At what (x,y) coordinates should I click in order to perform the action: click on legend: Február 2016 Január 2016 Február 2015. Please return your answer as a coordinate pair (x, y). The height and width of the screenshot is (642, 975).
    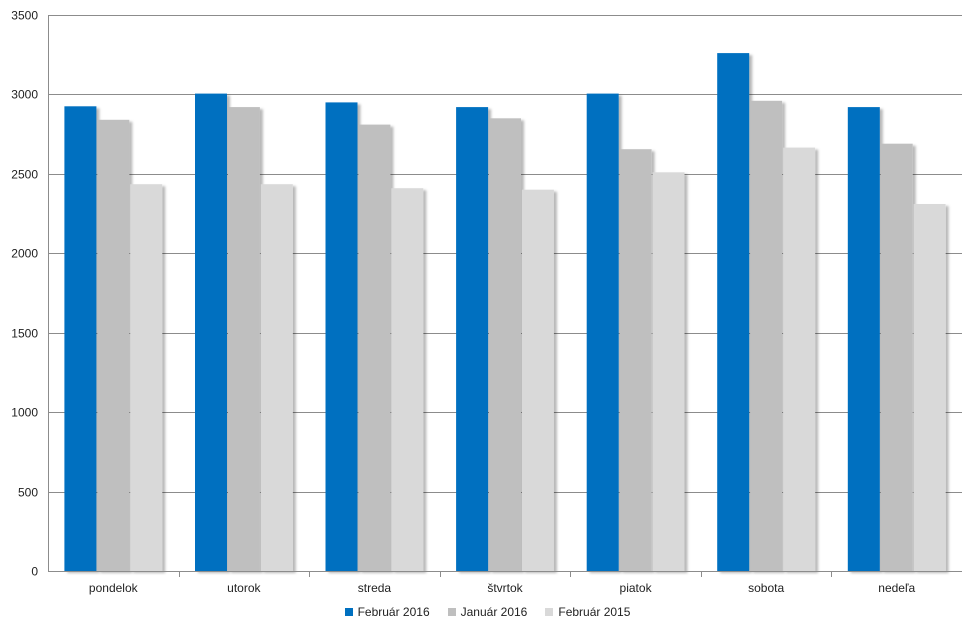
    Looking at the image, I should click on (487, 612).